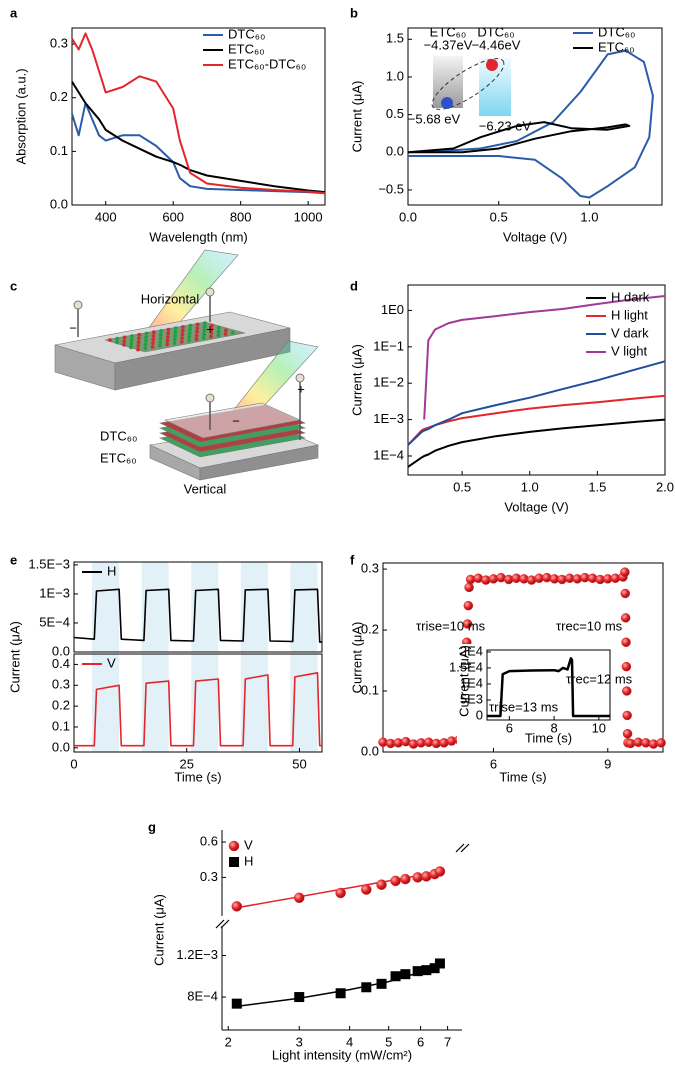 The height and width of the screenshot is (1065, 675). What do you see at coordinates (259, 462) in the screenshot?
I see `substrate-side` at bounding box center [259, 462].